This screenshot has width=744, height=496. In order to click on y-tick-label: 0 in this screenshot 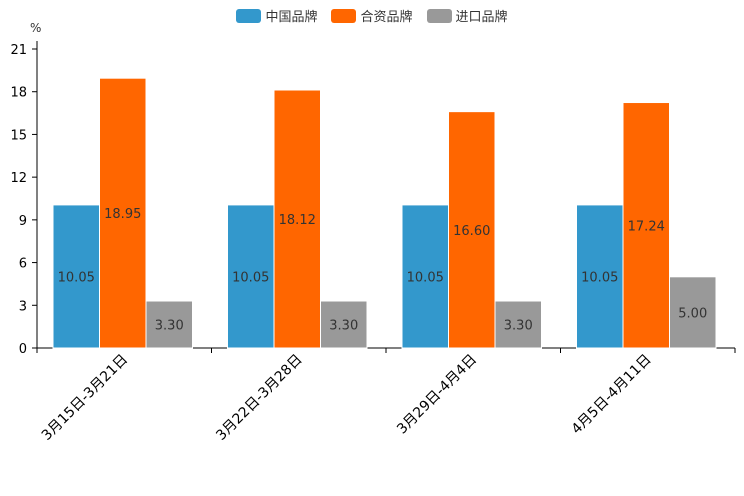, I will do `click(23, 349)`.